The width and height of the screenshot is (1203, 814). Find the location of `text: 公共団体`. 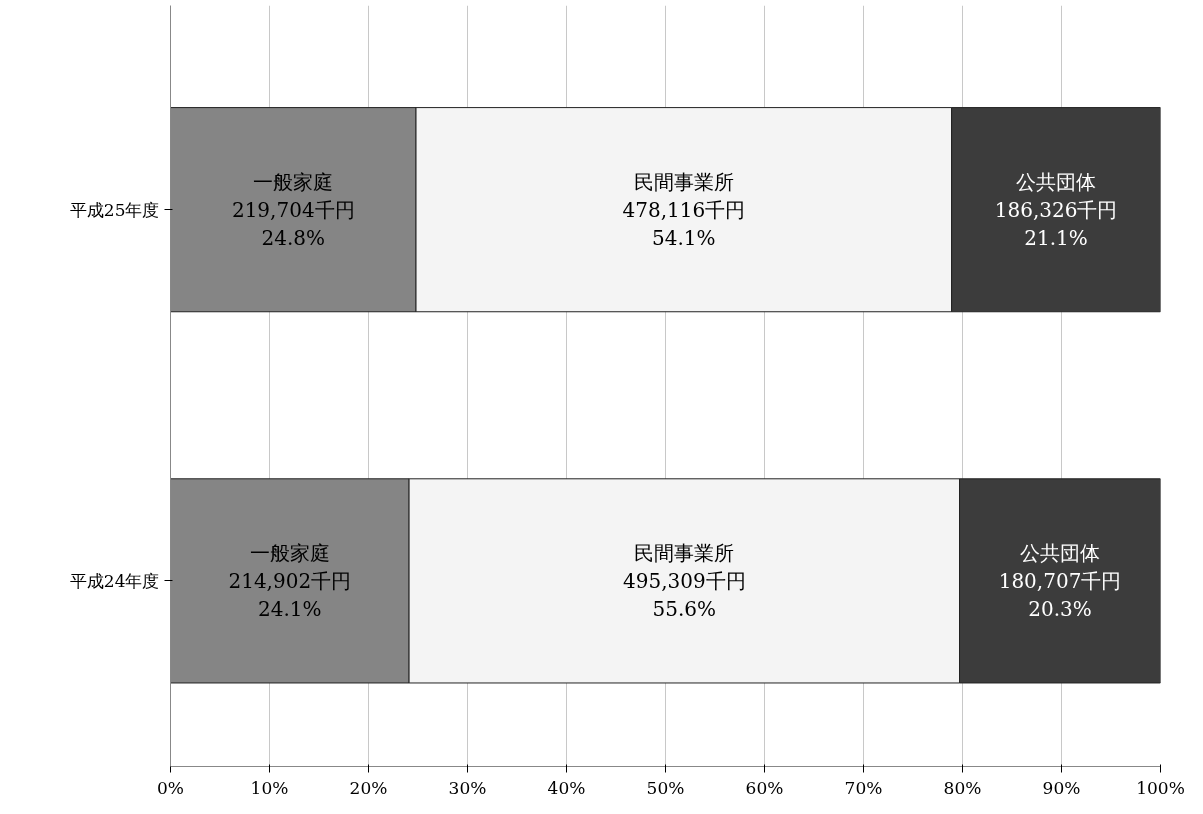

text: 公共団体 is located at coordinates (1056, 181).